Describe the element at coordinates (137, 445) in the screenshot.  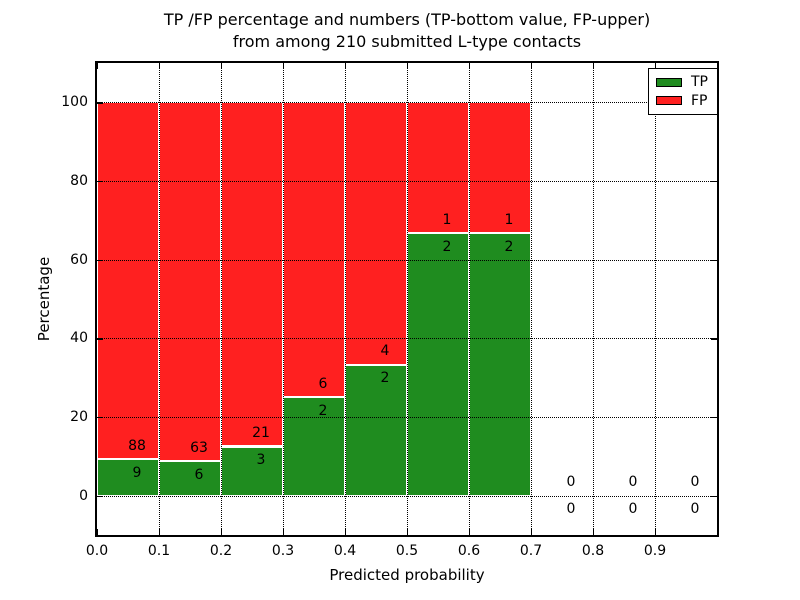
I see `fp-count-label: 88` at that location.